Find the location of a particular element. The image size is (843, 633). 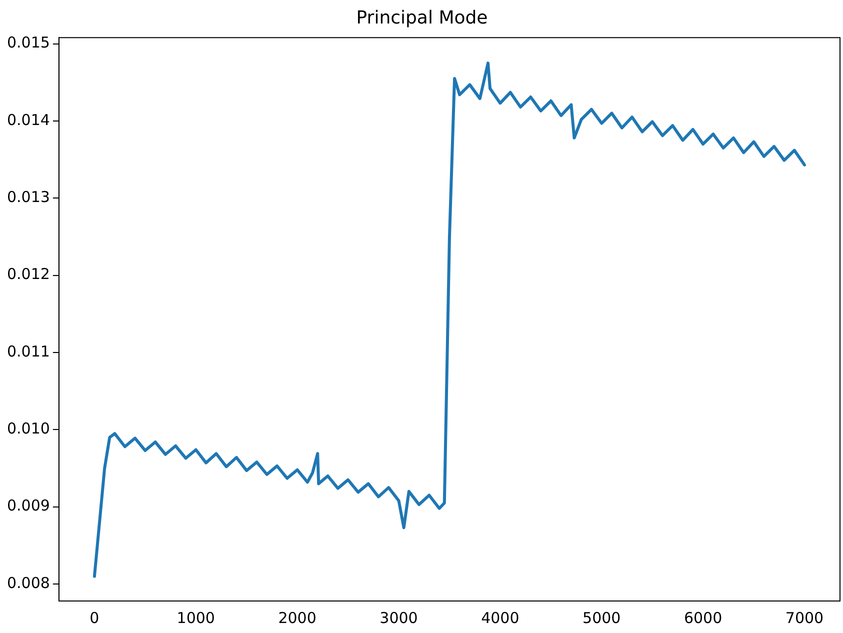

x-tick-label: 5000 is located at coordinates (601, 617).